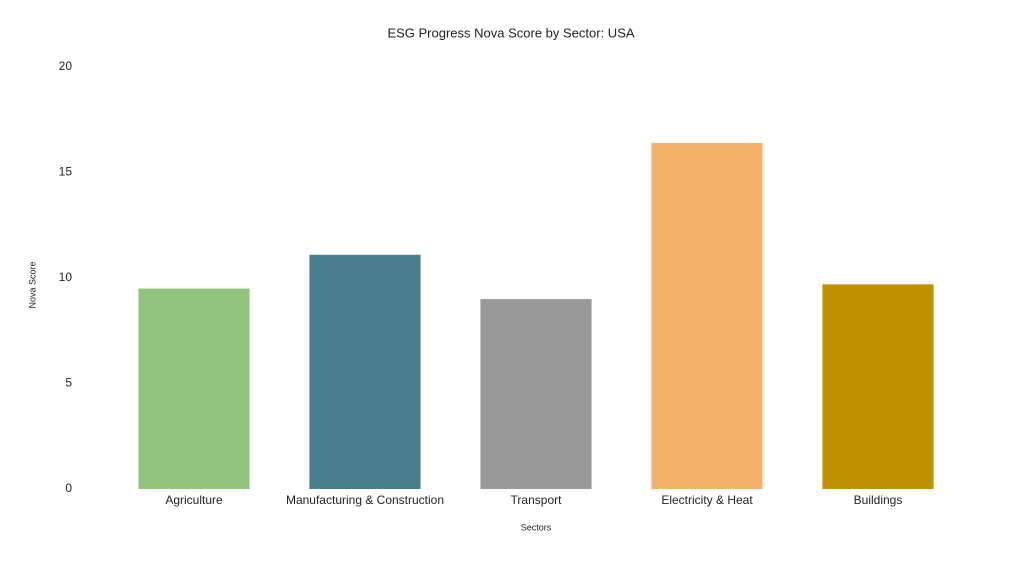 This screenshot has width=1022, height=562. Describe the element at coordinates (66, 172) in the screenshot. I see `y-tick-label: 15` at that location.